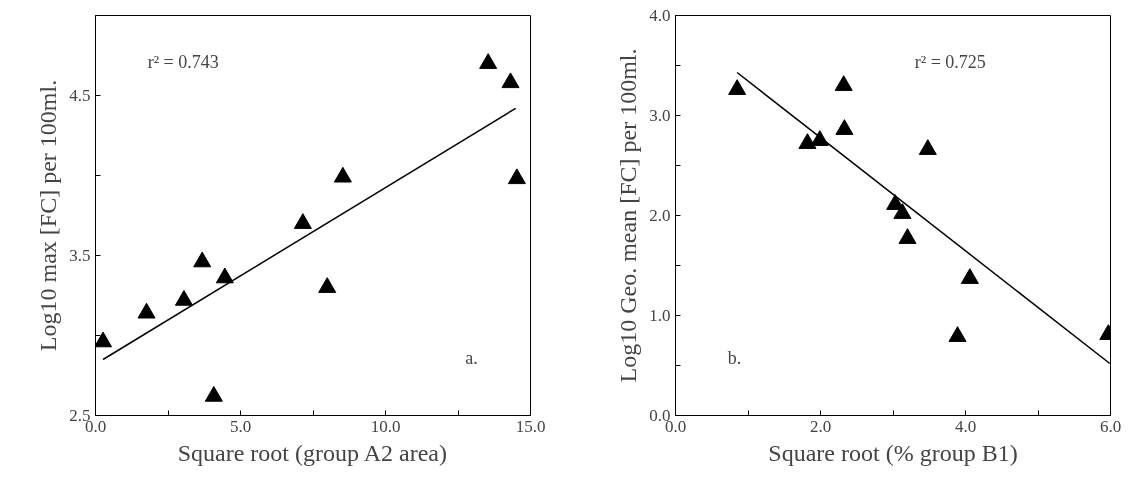 Image resolution: width=1144 pixels, height=491 pixels. I want to click on y-tick-label: 2.0, so click(660, 215).